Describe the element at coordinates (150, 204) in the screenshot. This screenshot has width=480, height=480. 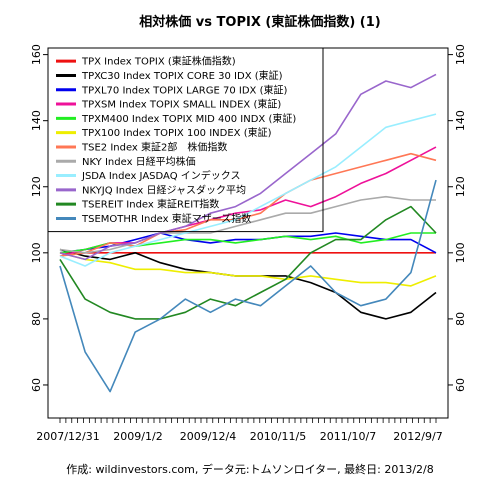
I see `legend-label-11: TSEREIT Index 東証REIT指数` at that location.